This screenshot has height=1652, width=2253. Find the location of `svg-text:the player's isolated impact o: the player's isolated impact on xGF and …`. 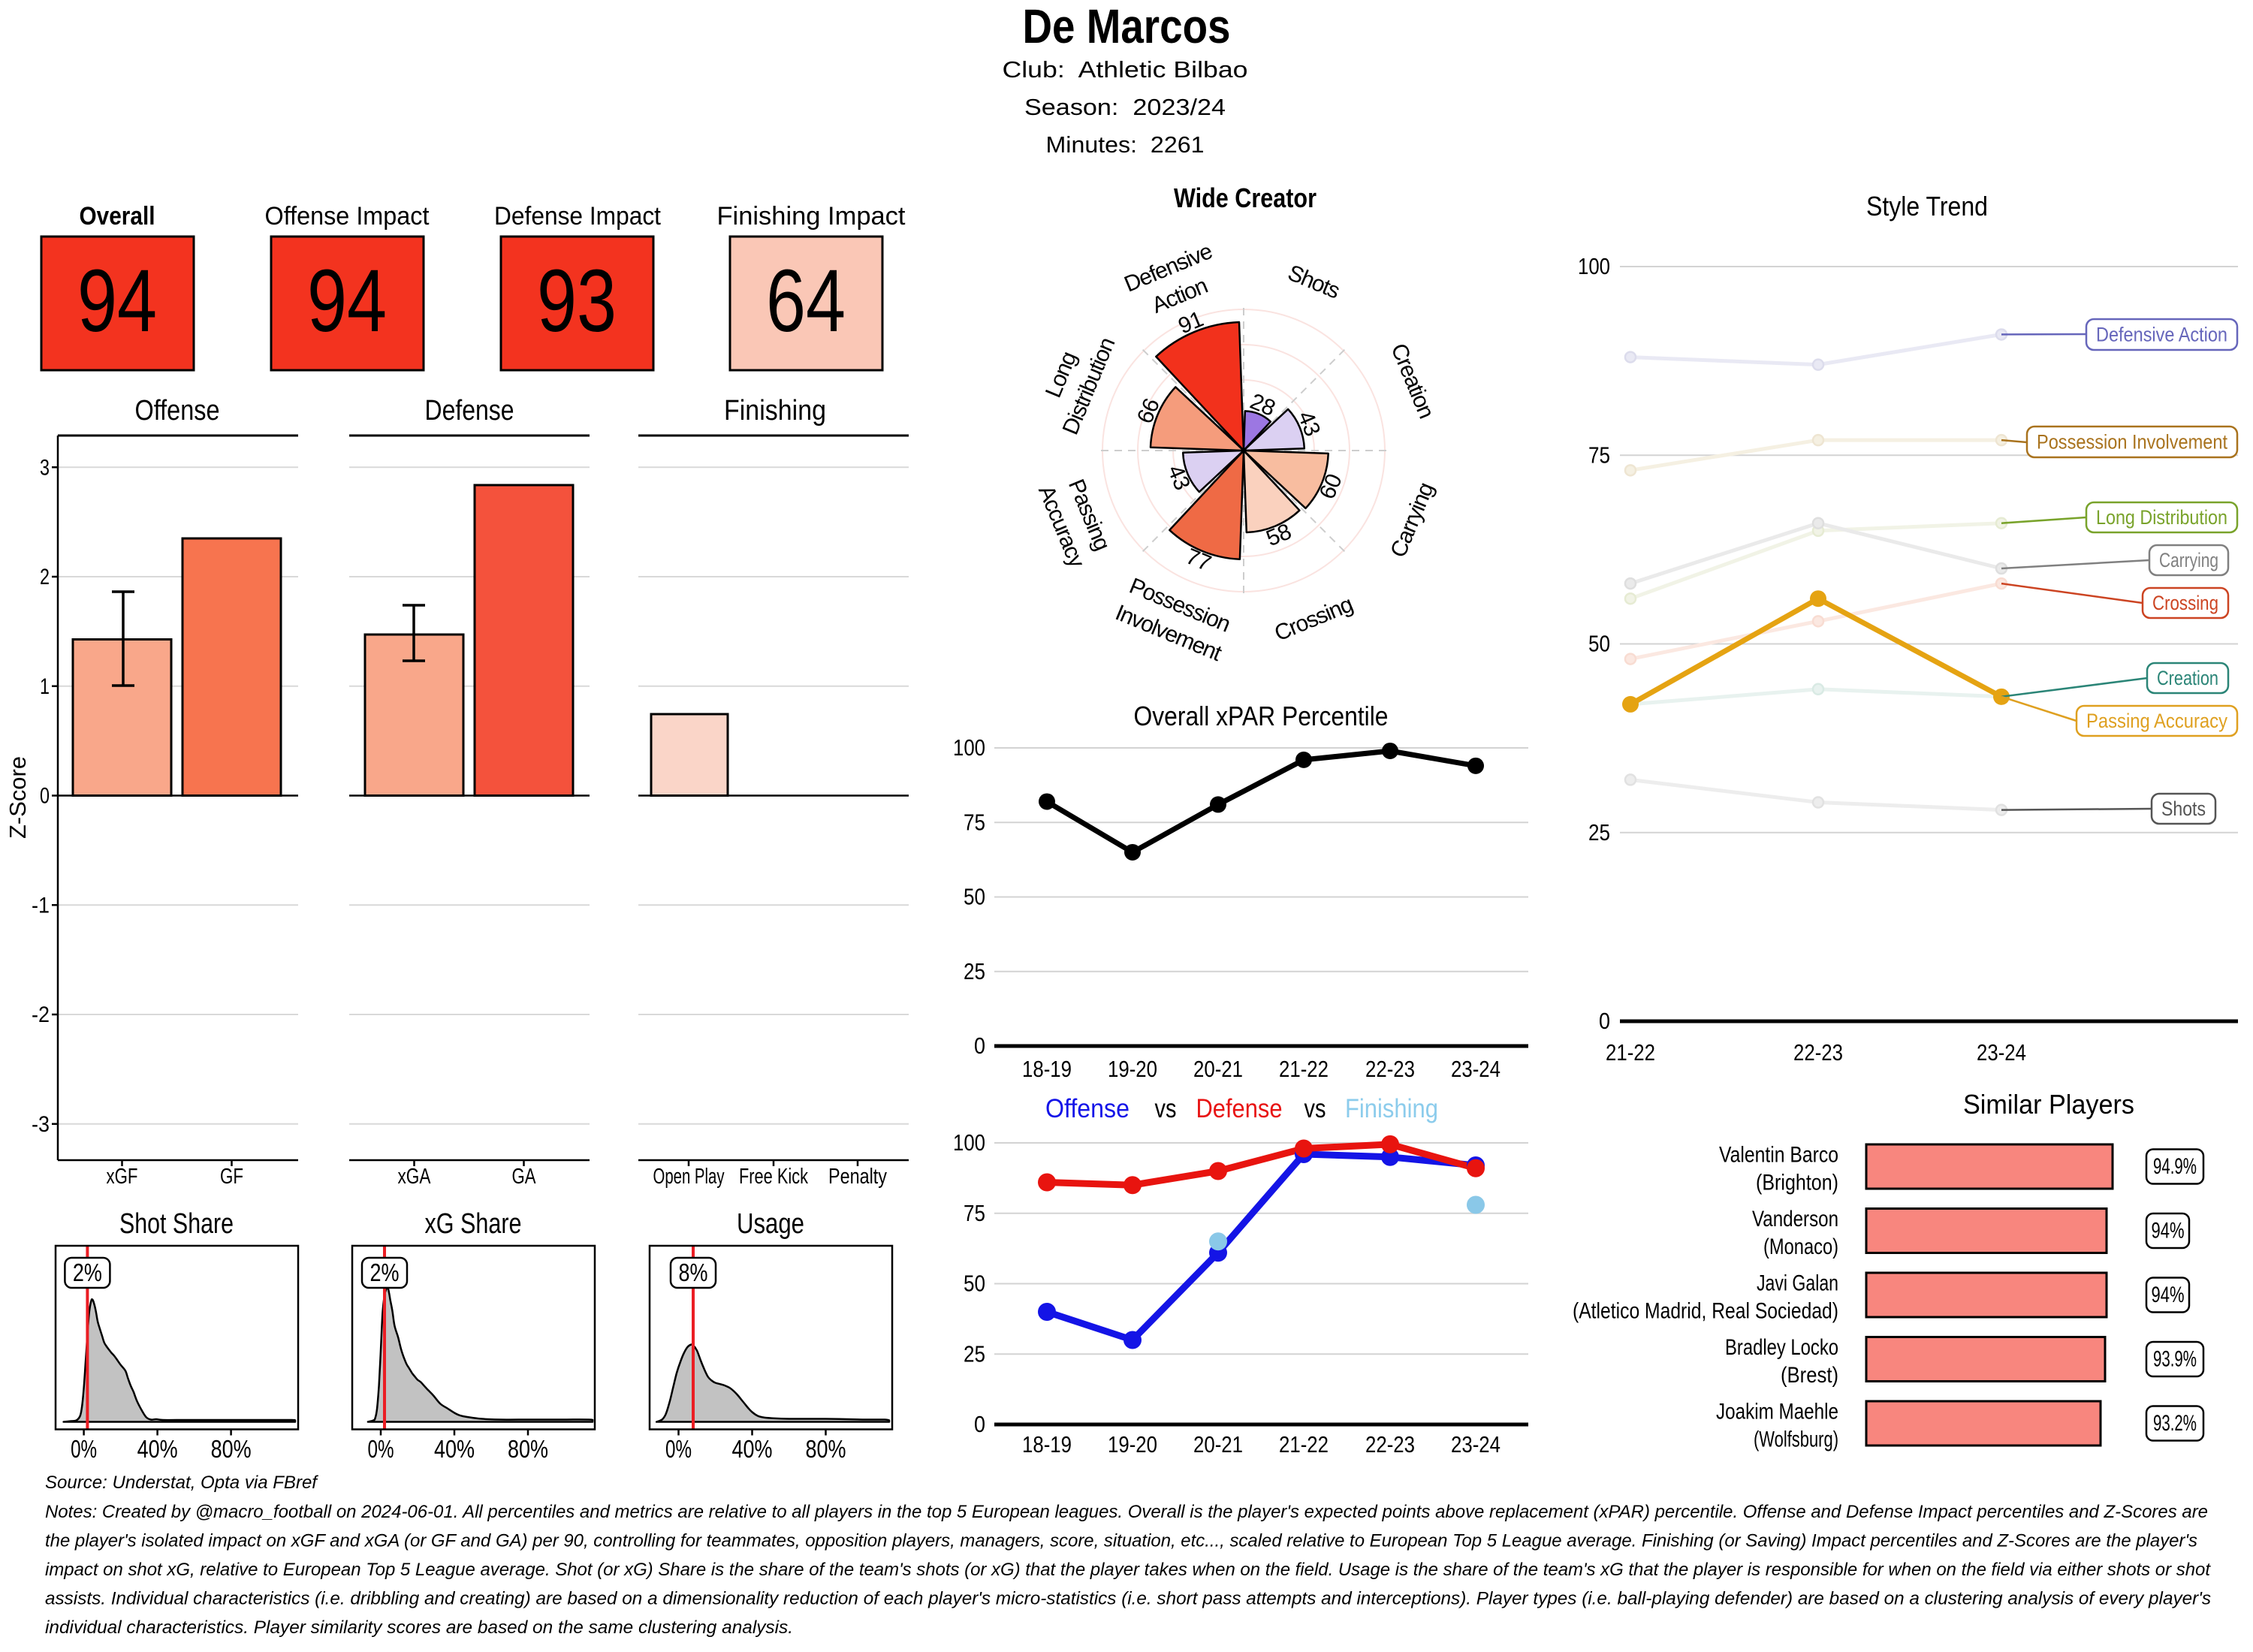

svg-text:the player's isolated impact o: the player's isolated impact on xGF and … is located at coordinates (1121, 1541).